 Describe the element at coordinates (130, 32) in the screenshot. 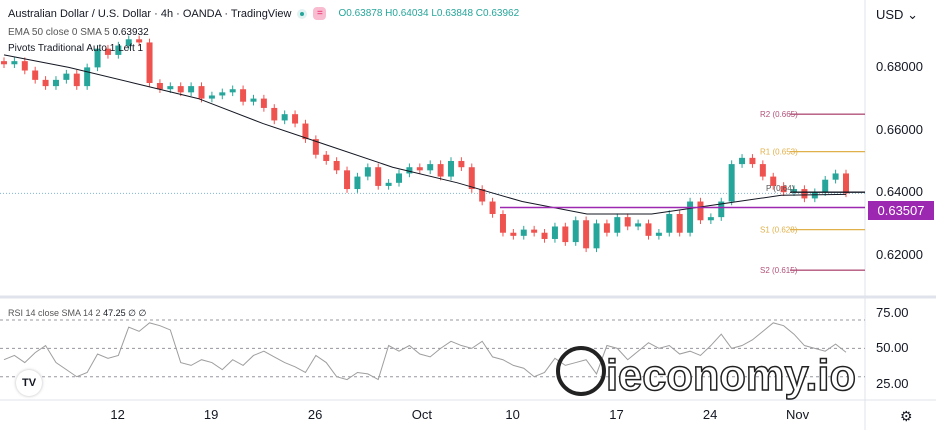

I see `ema-value: 0.63932` at that location.